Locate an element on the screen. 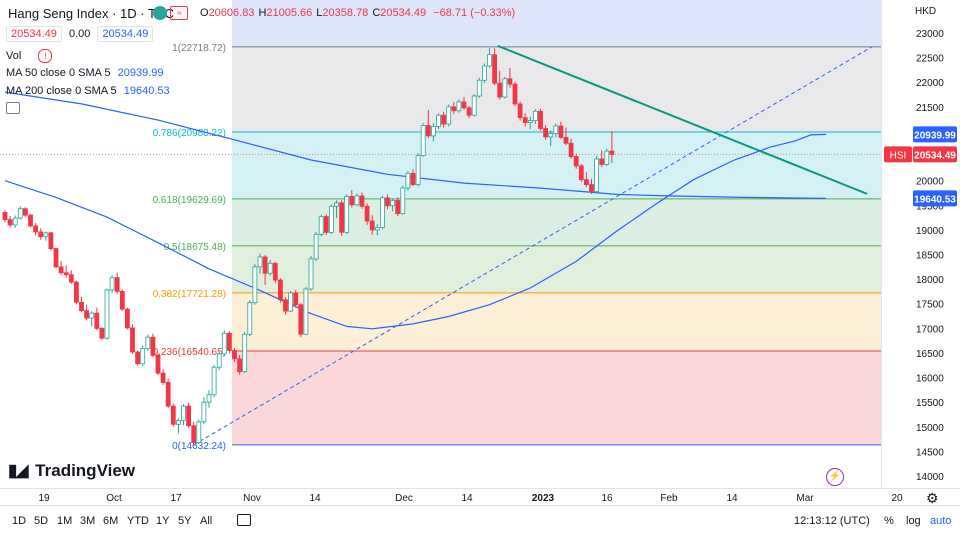  ohlc-value-l: 20358.78 is located at coordinates (345, 13).